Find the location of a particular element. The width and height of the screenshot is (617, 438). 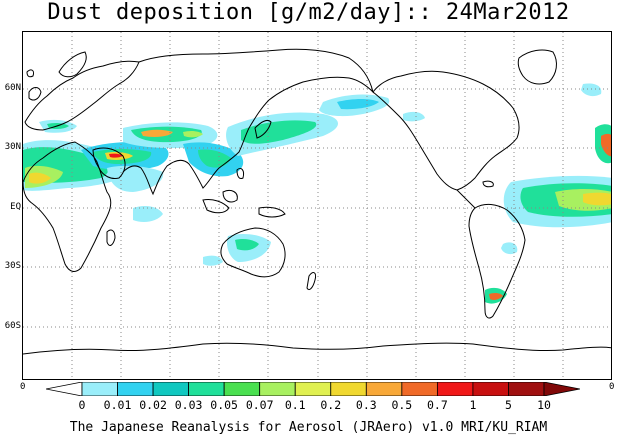

coastline-central-america is located at coordinates (466, 199).